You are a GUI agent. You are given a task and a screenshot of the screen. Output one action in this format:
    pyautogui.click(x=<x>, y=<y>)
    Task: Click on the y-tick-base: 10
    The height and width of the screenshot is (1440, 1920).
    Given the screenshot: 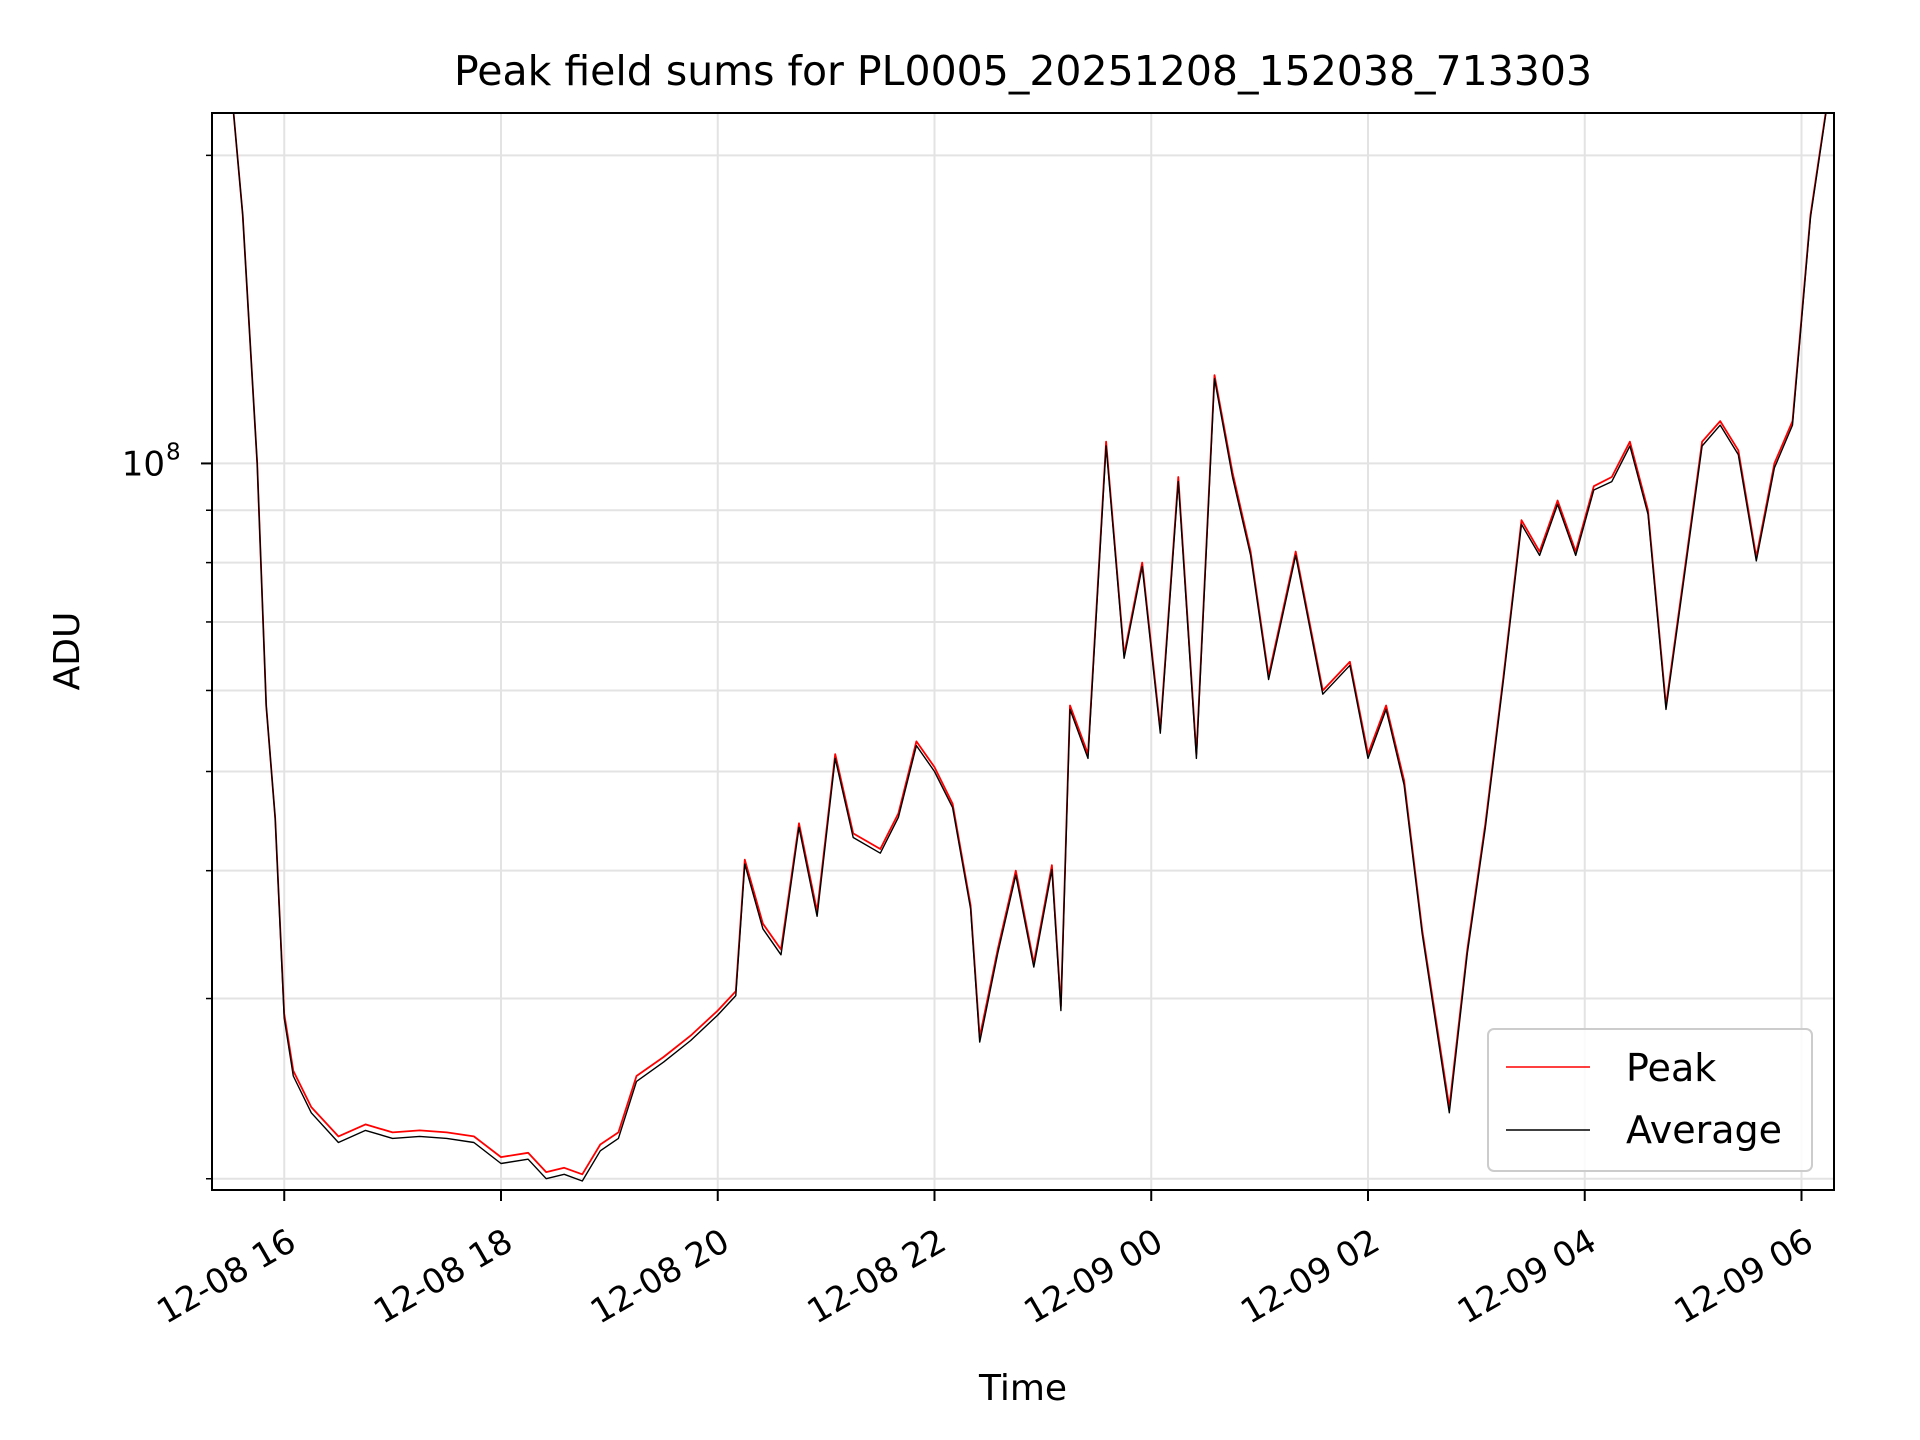 What is the action you would take?
    pyautogui.click(x=143, y=464)
    